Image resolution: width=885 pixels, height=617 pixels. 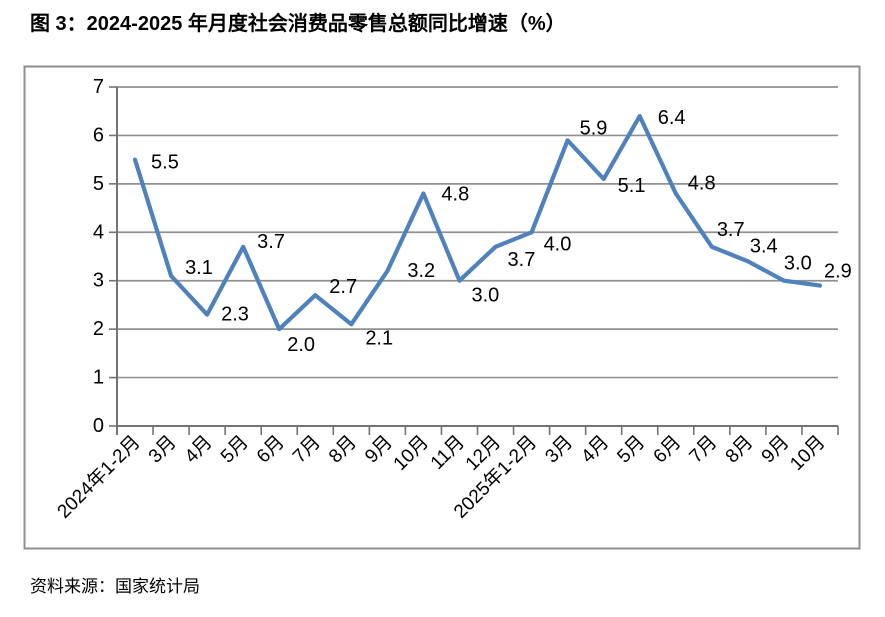 What do you see at coordinates (838, 272) in the screenshot?
I see `data-label: 2.9` at bounding box center [838, 272].